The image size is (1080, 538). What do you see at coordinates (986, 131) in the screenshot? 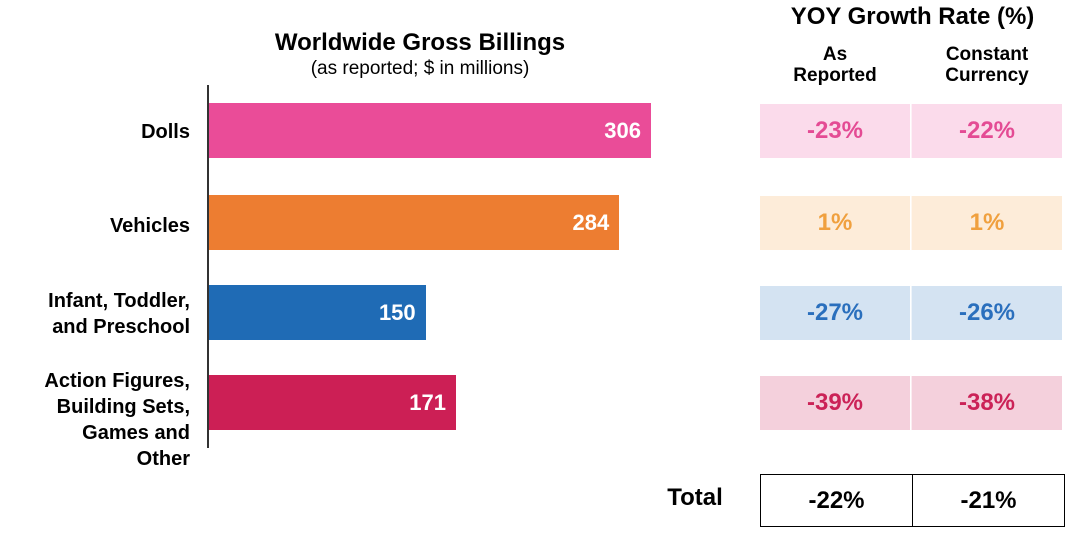
I see `yoy-cell-constant-currency: -22%` at bounding box center [986, 131].